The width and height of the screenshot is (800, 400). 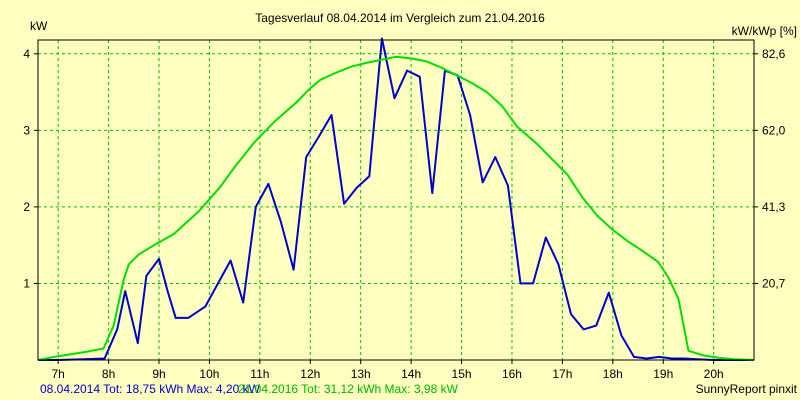 I want to click on y-tick-label-right: 82,6, so click(x=774, y=54).